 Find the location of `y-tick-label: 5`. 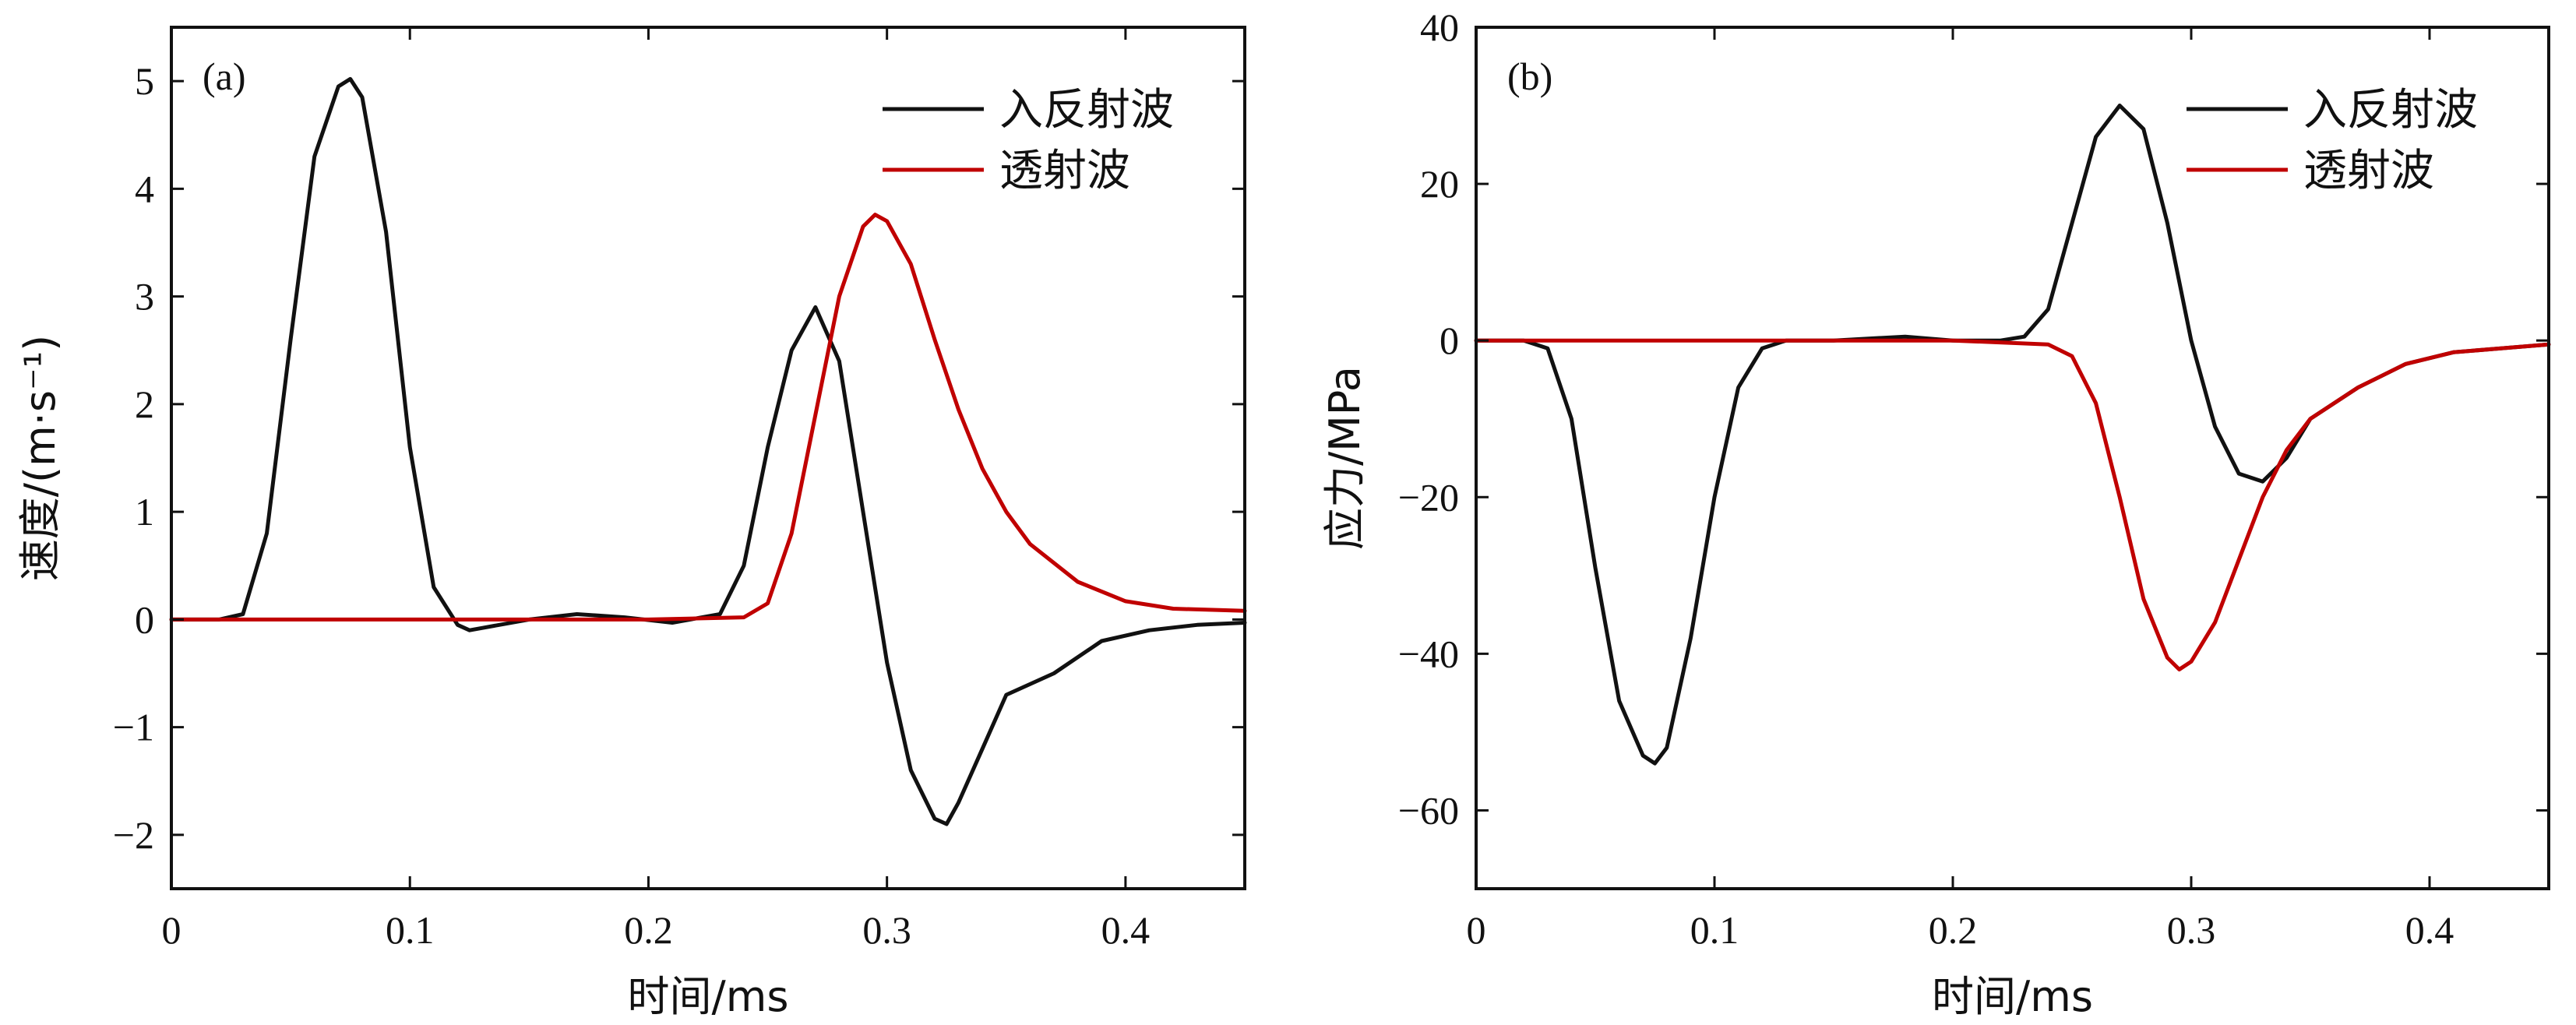

y-tick-label: 5 is located at coordinates (145, 81).